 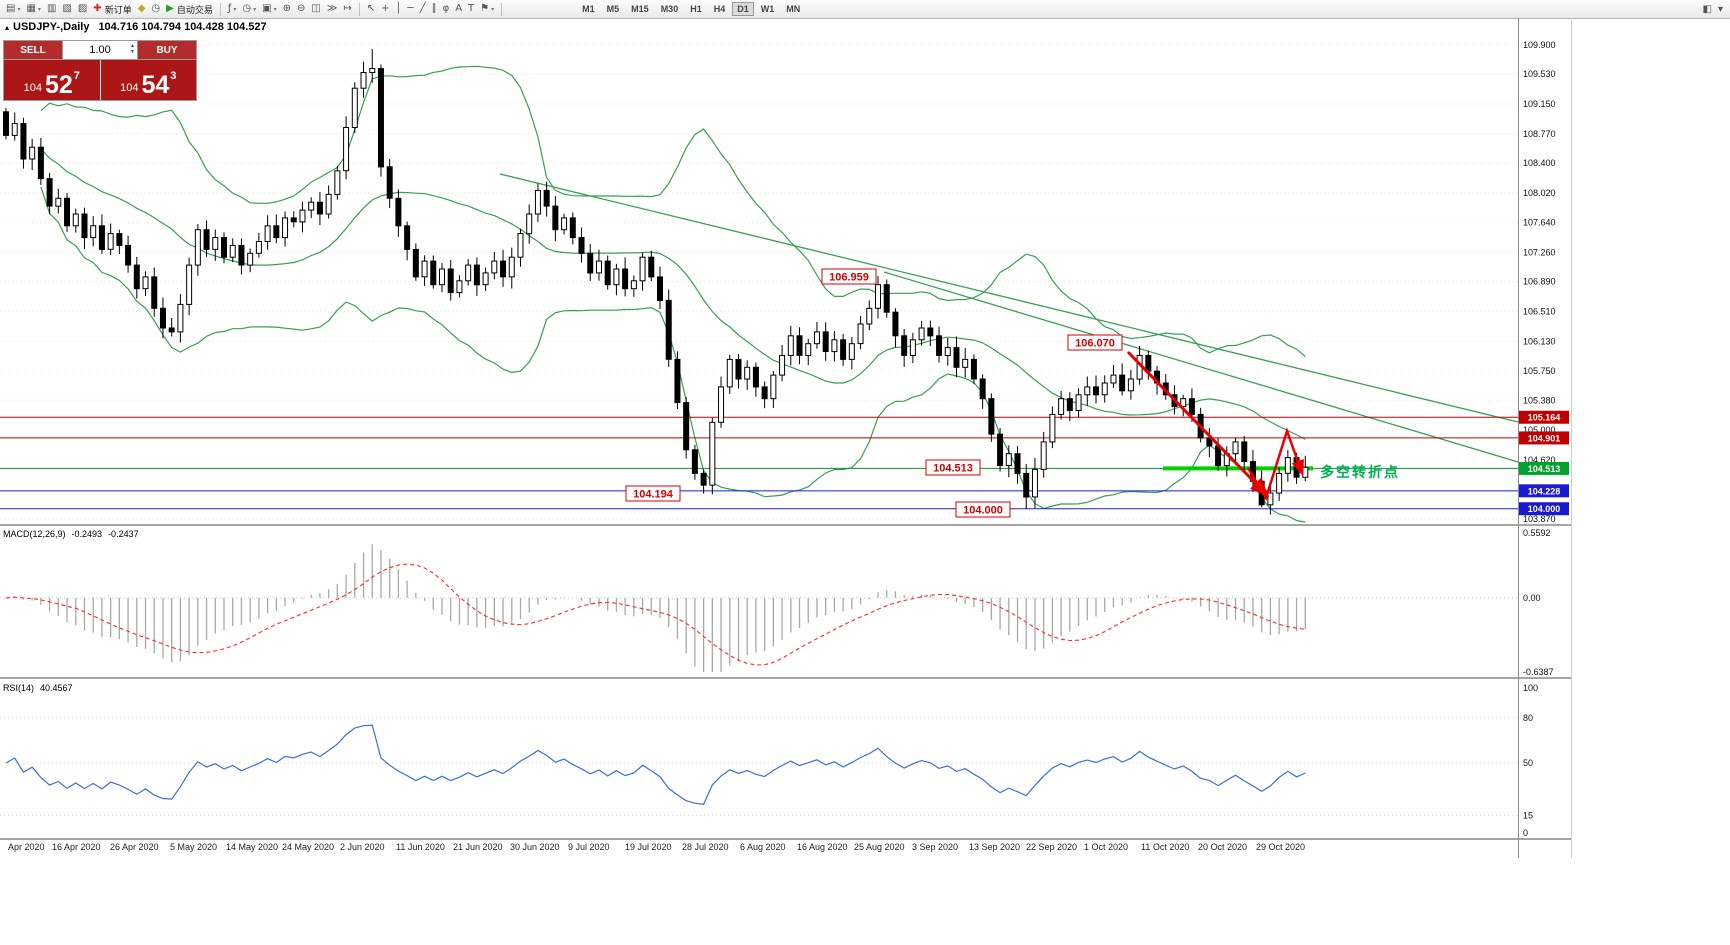 I want to click on price-text-label: 106.959, so click(x=849, y=276).